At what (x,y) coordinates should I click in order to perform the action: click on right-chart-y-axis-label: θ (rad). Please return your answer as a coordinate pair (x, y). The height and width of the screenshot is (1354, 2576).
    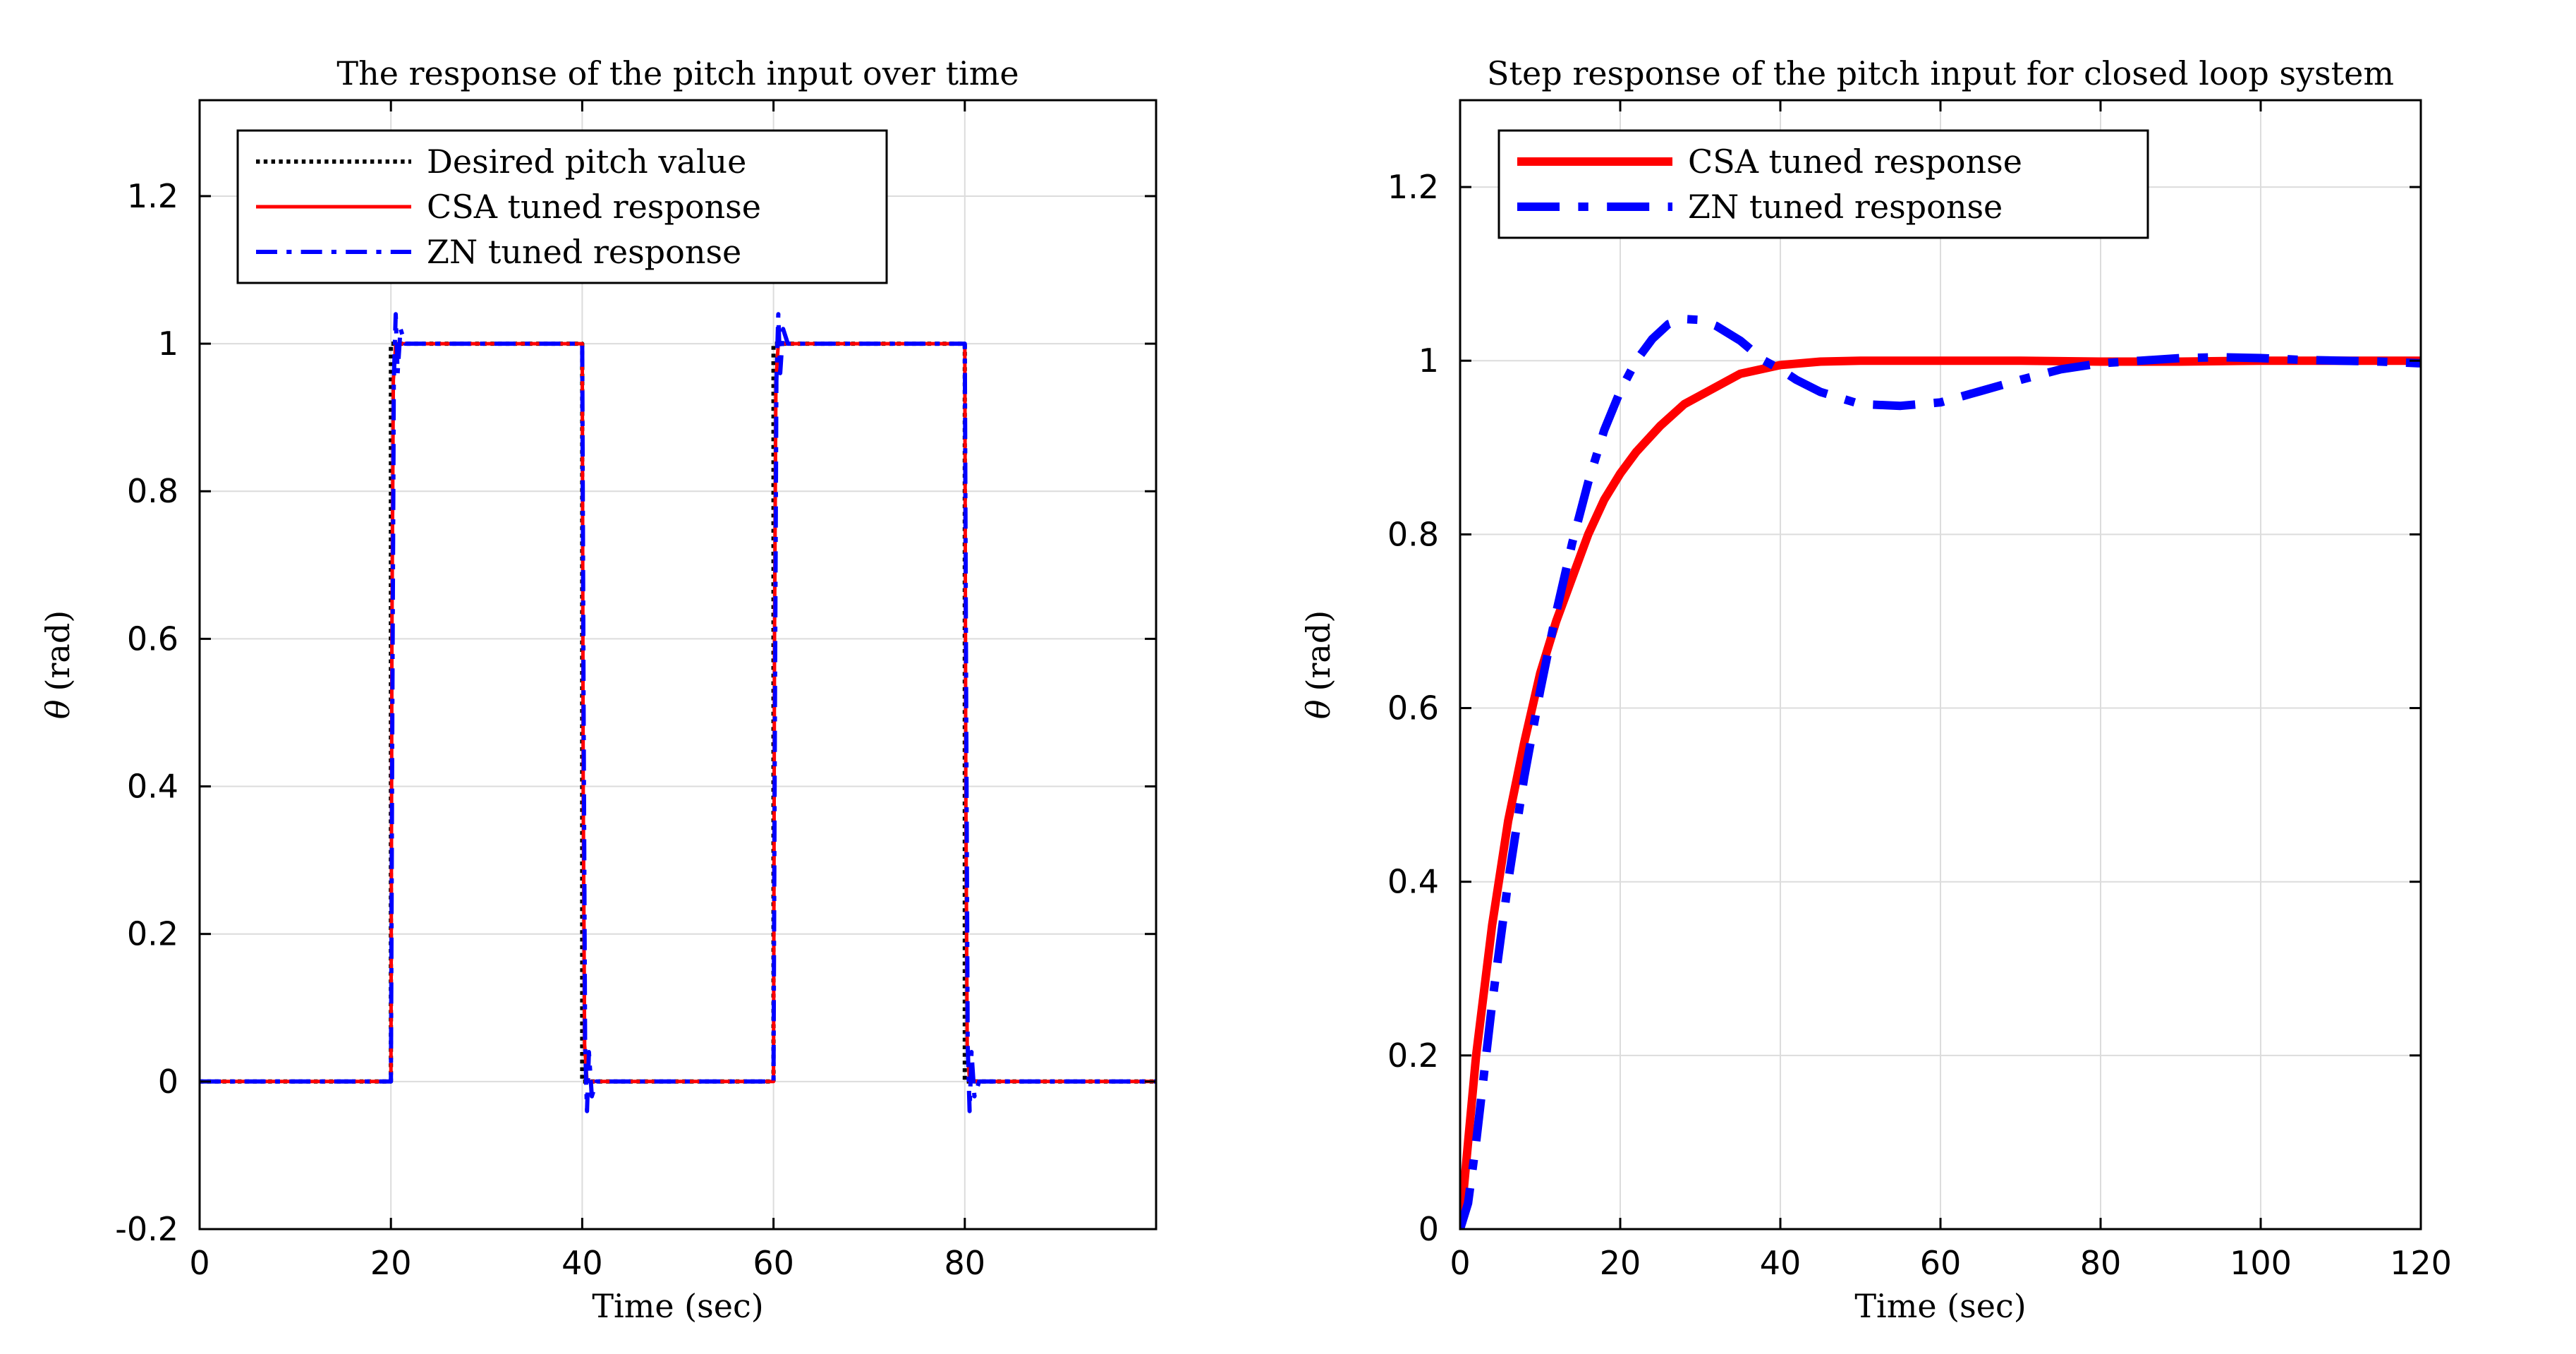
    Looking at the image, I should click on (1318, 664).